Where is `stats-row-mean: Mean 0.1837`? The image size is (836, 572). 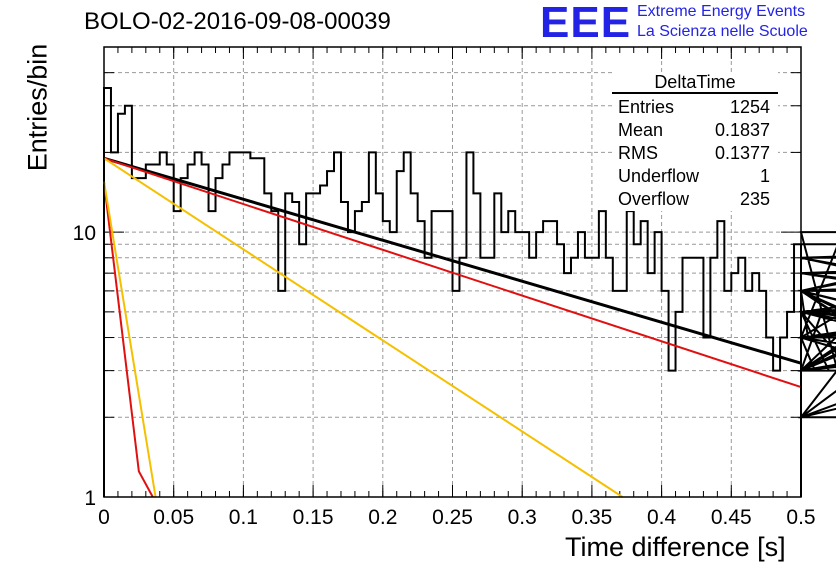
stats-row-mean: Mean 0.1837 is located at coordinates (695, 130).